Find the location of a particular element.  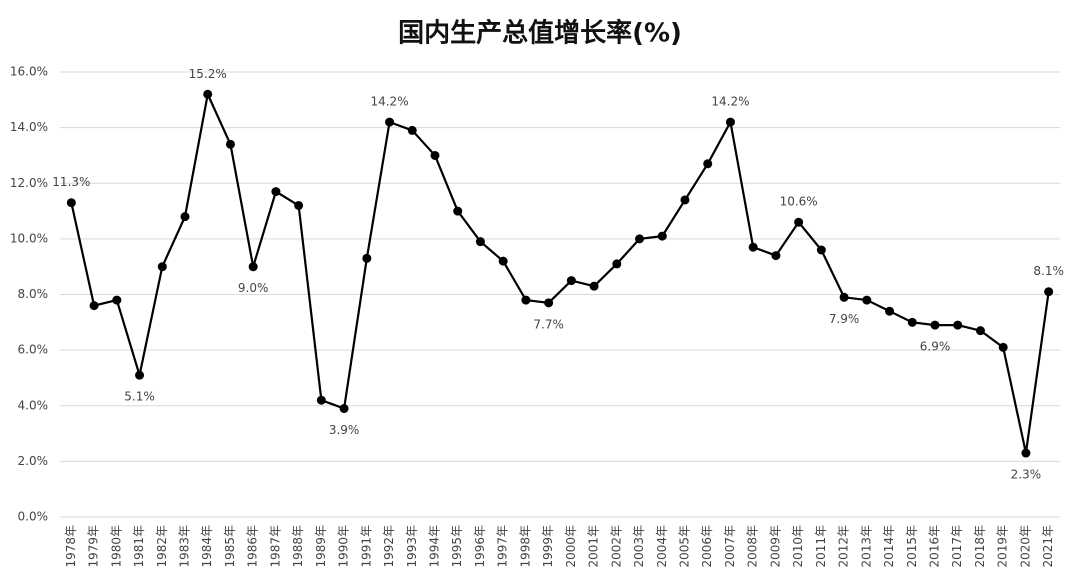

y-tick-label: 4.0% is located at coordinates (33, 405).